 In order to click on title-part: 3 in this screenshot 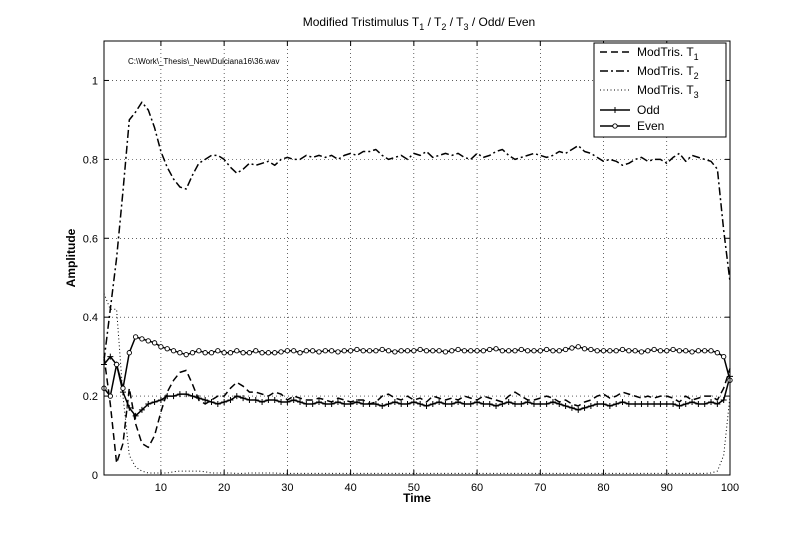, I will do `click(466, 27)`.